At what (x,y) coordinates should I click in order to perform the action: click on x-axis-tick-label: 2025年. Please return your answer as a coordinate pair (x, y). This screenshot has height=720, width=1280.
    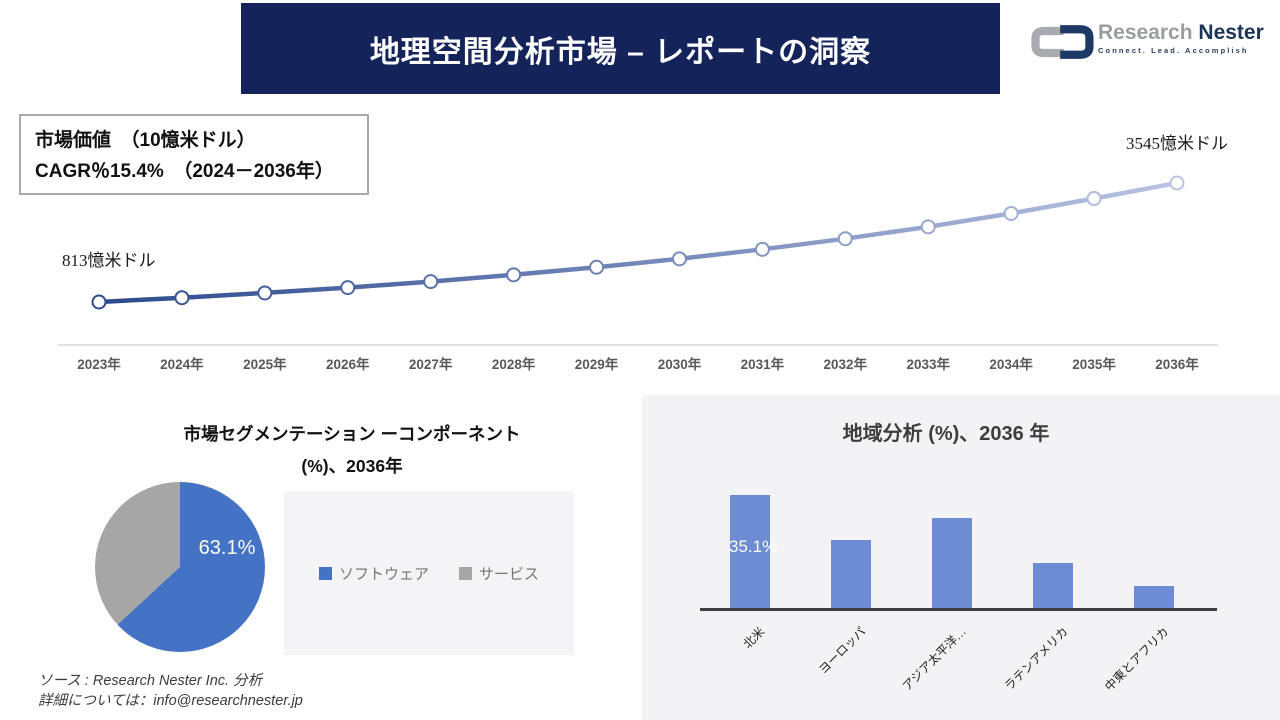
    Looking at the image, I should click on (265, 364).